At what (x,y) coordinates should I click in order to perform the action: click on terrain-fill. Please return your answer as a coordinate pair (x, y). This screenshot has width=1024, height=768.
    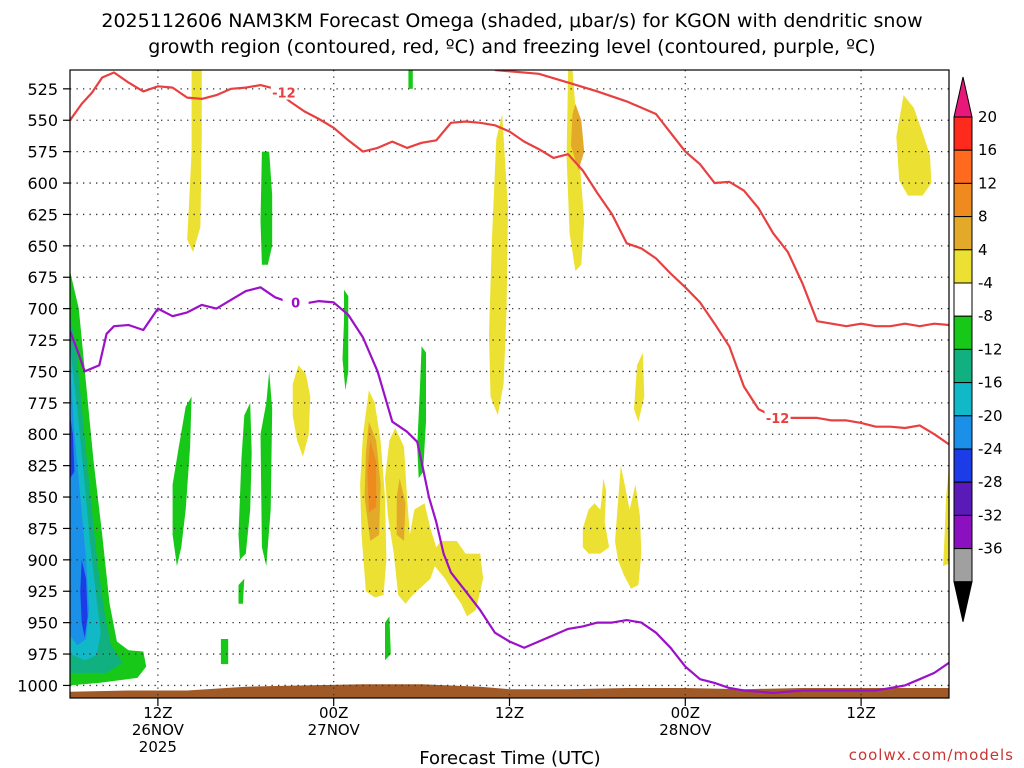
    Looking at the image, I should click on (509, 691).